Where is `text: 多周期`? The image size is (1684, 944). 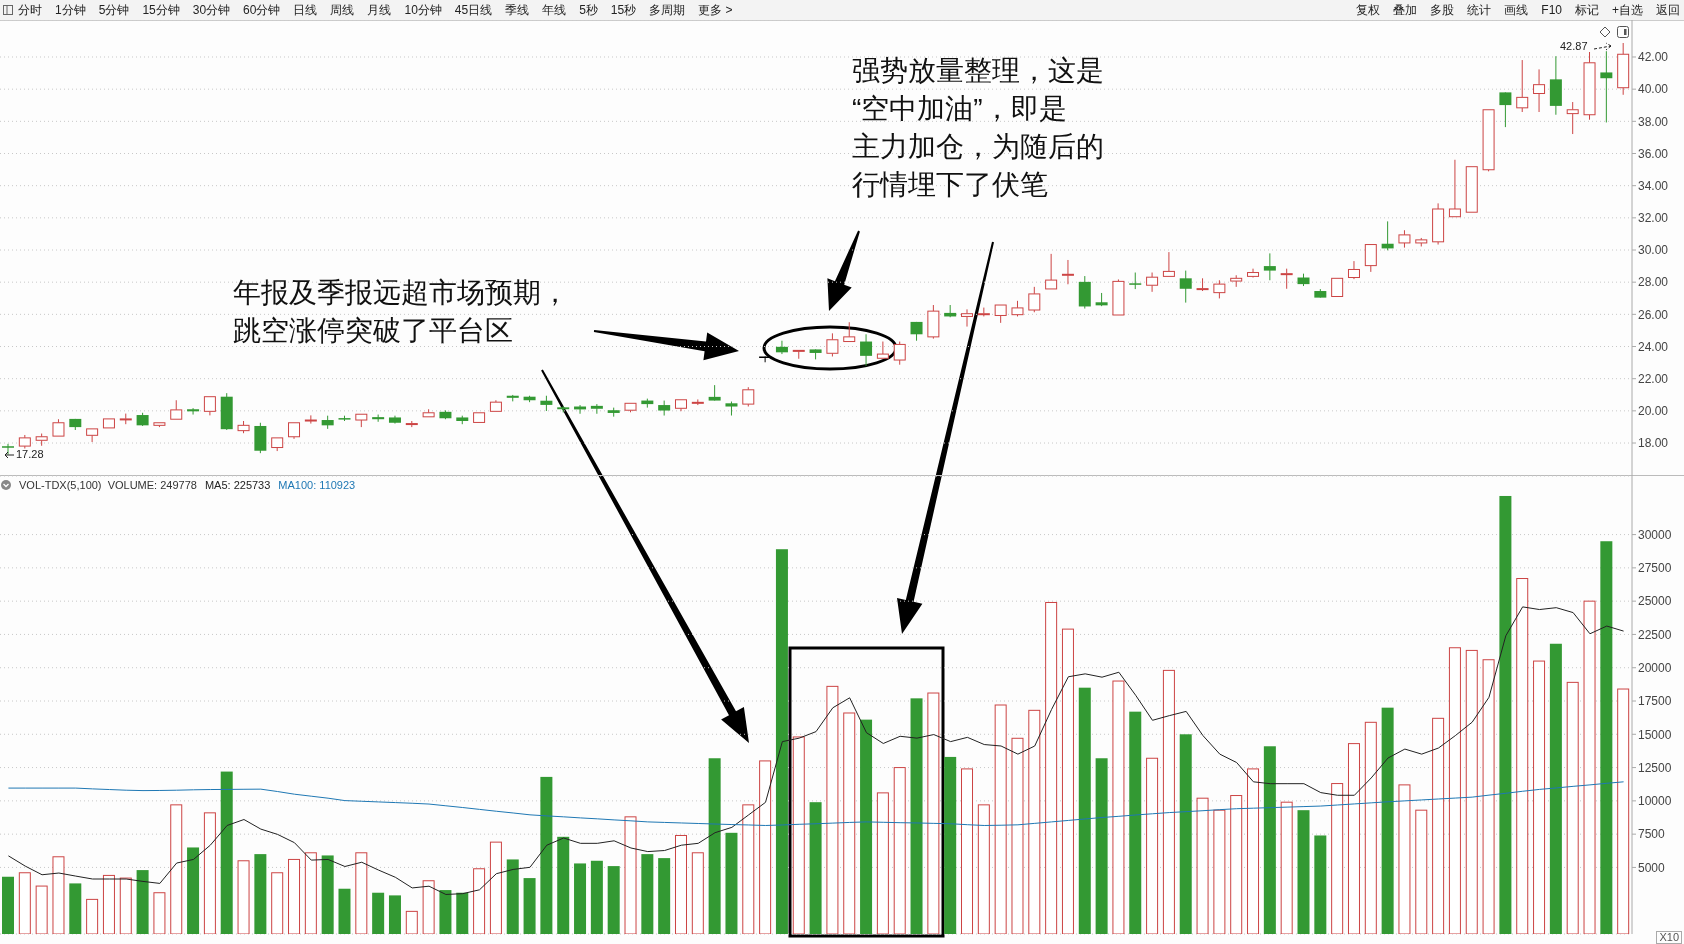 text: 多周期 is located at coordinates (667, 10).